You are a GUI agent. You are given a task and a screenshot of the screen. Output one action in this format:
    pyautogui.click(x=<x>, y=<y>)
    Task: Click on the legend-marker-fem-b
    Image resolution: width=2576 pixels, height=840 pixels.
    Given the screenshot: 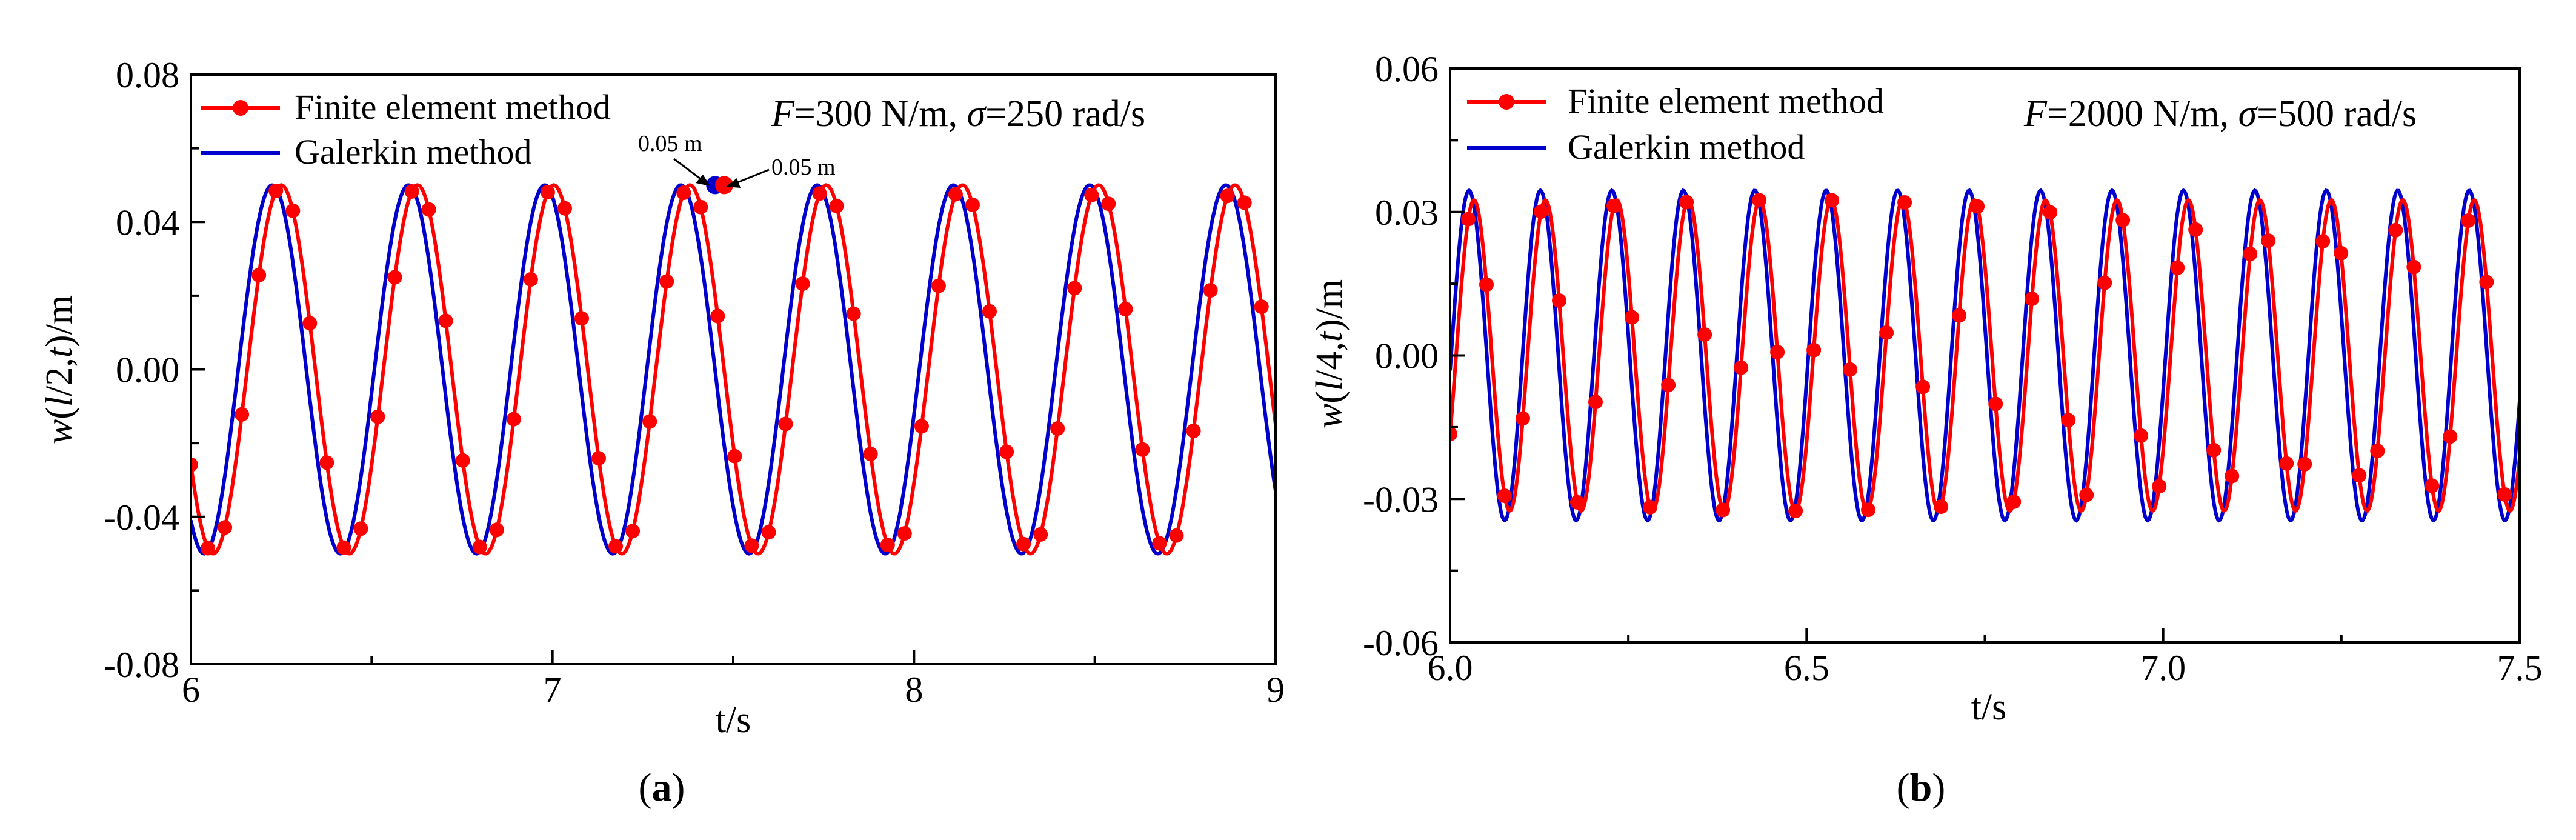 What is the action you would take?
    pyautogui.click(x=1506, y=102)
    